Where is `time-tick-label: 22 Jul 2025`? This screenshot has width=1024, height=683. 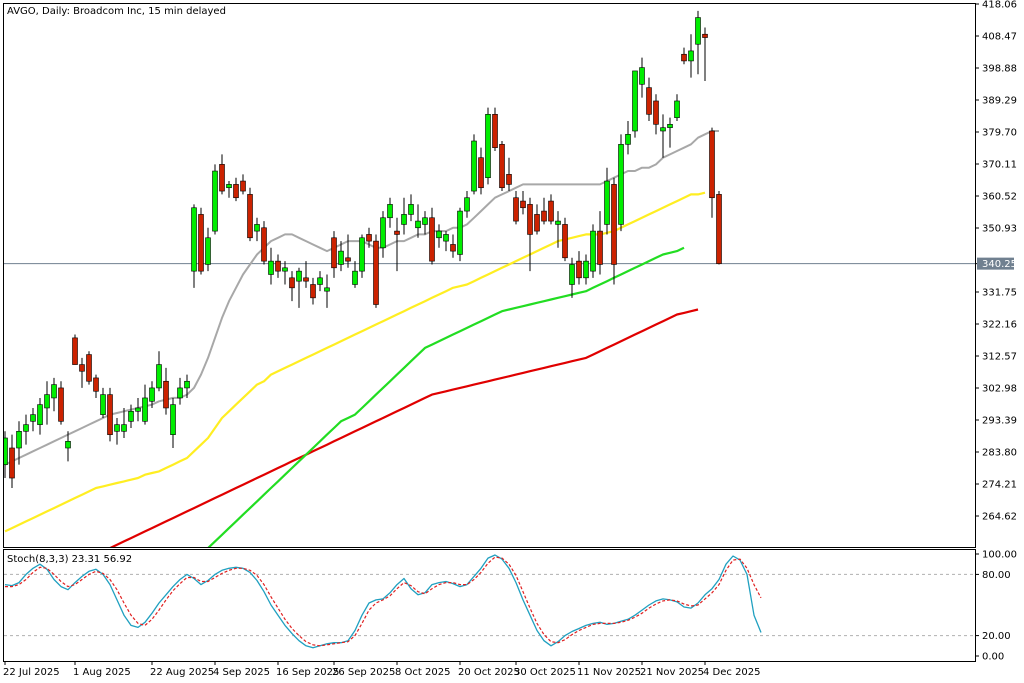 time-tick-label: 22 Jul 2025 is located at coordinates (31, 672).